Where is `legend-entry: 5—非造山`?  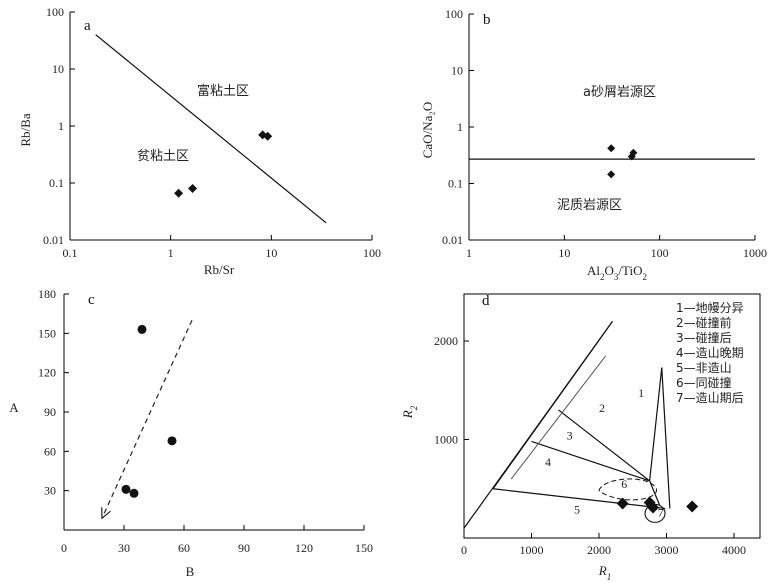 legend-entry: 5—非造山 is located at coordinates (704, 368).